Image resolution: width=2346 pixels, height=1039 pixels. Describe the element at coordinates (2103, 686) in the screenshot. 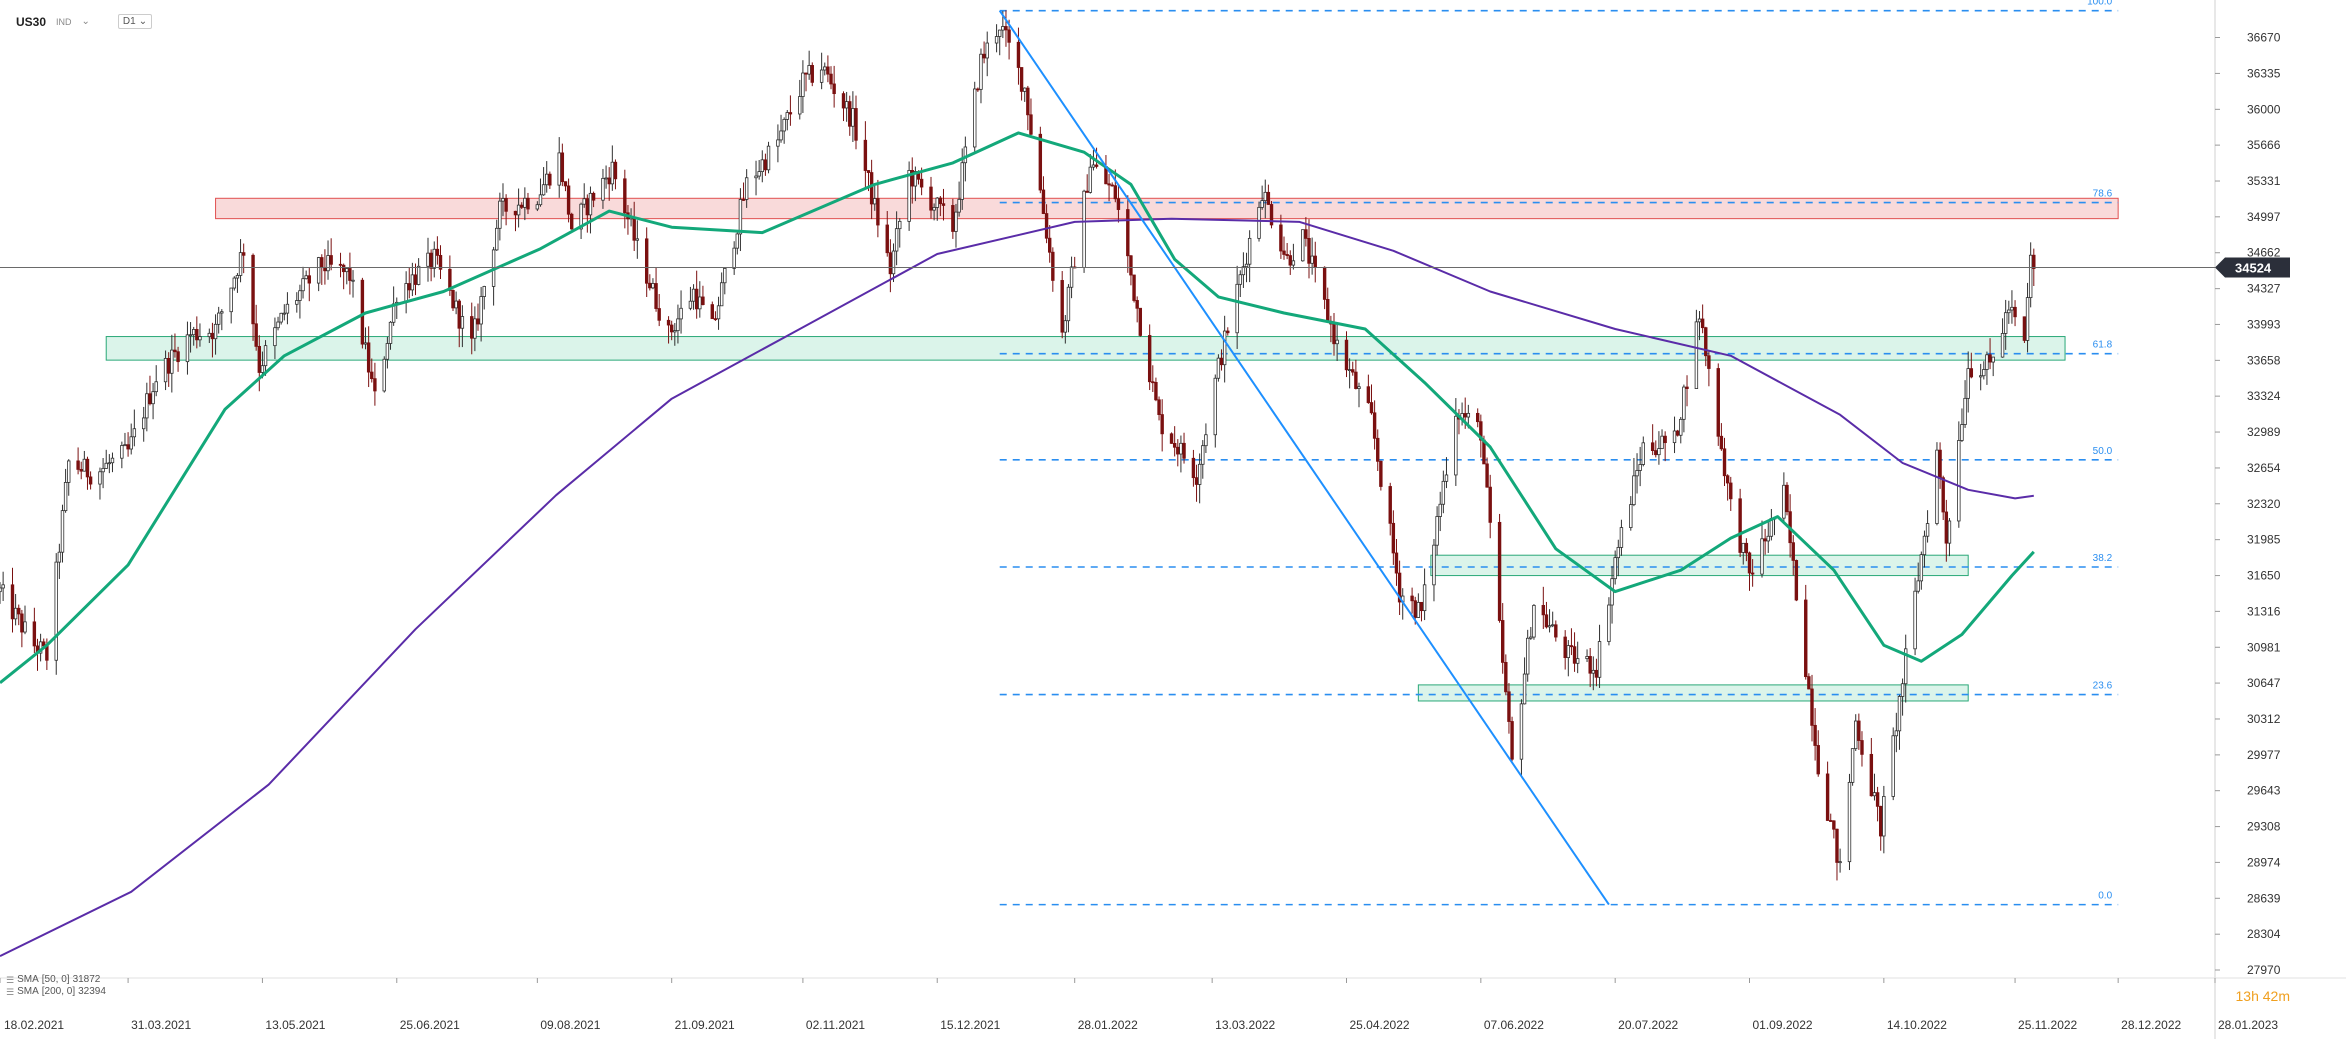

I see `fib-level-label: 23.6` at that location.